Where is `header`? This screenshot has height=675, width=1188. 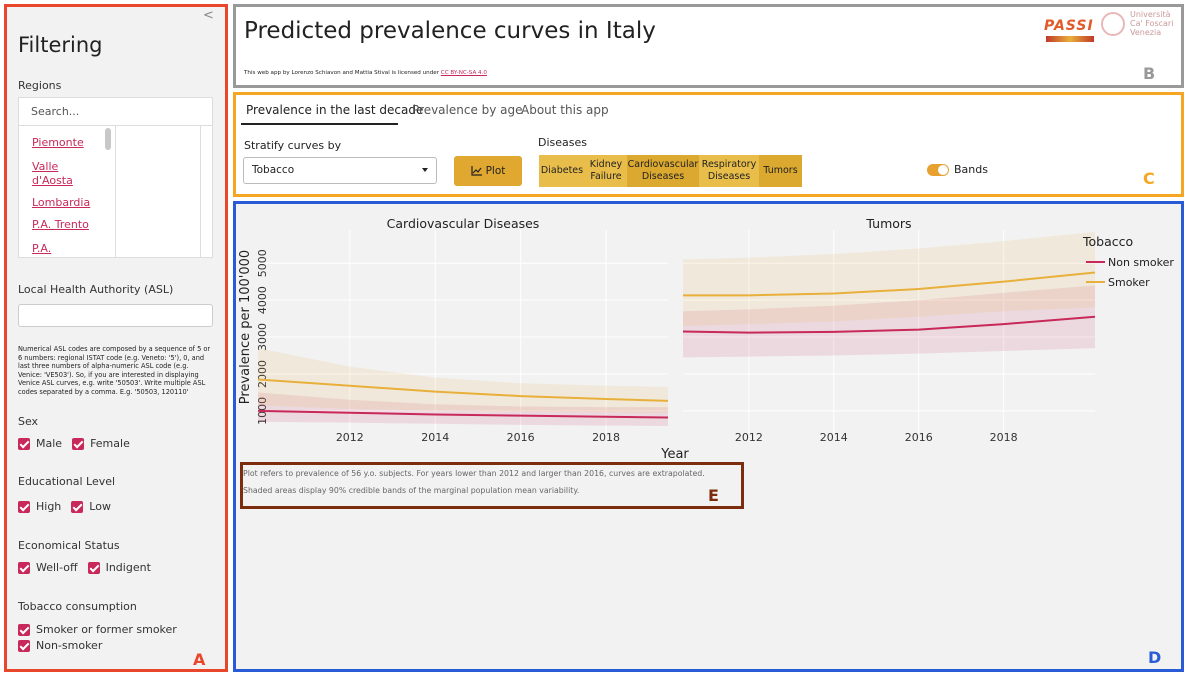 header is located at coordinates (708, 46).